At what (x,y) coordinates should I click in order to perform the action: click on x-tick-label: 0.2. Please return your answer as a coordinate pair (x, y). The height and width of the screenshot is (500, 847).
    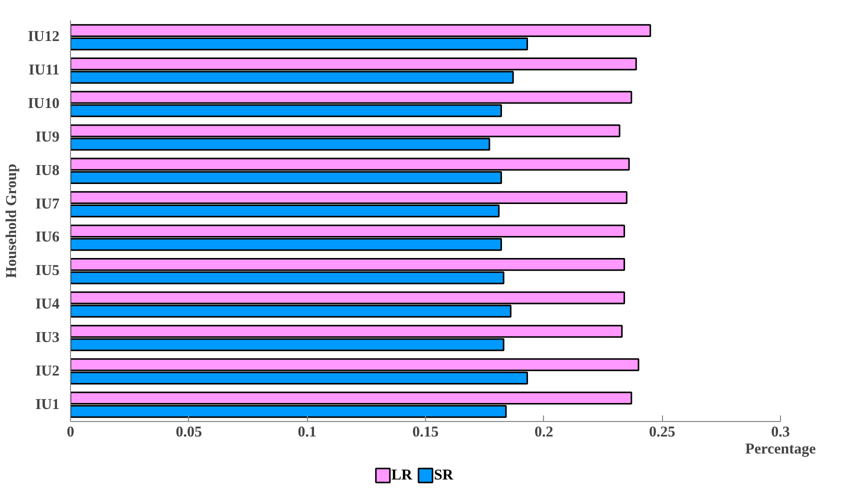
    Looking at the image, I should click on (544, 432).